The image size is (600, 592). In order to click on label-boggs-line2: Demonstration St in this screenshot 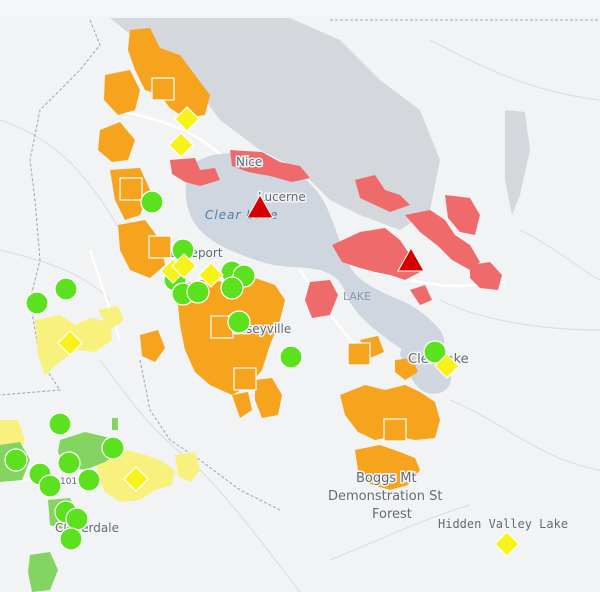, I will do `click(385, 496)`.